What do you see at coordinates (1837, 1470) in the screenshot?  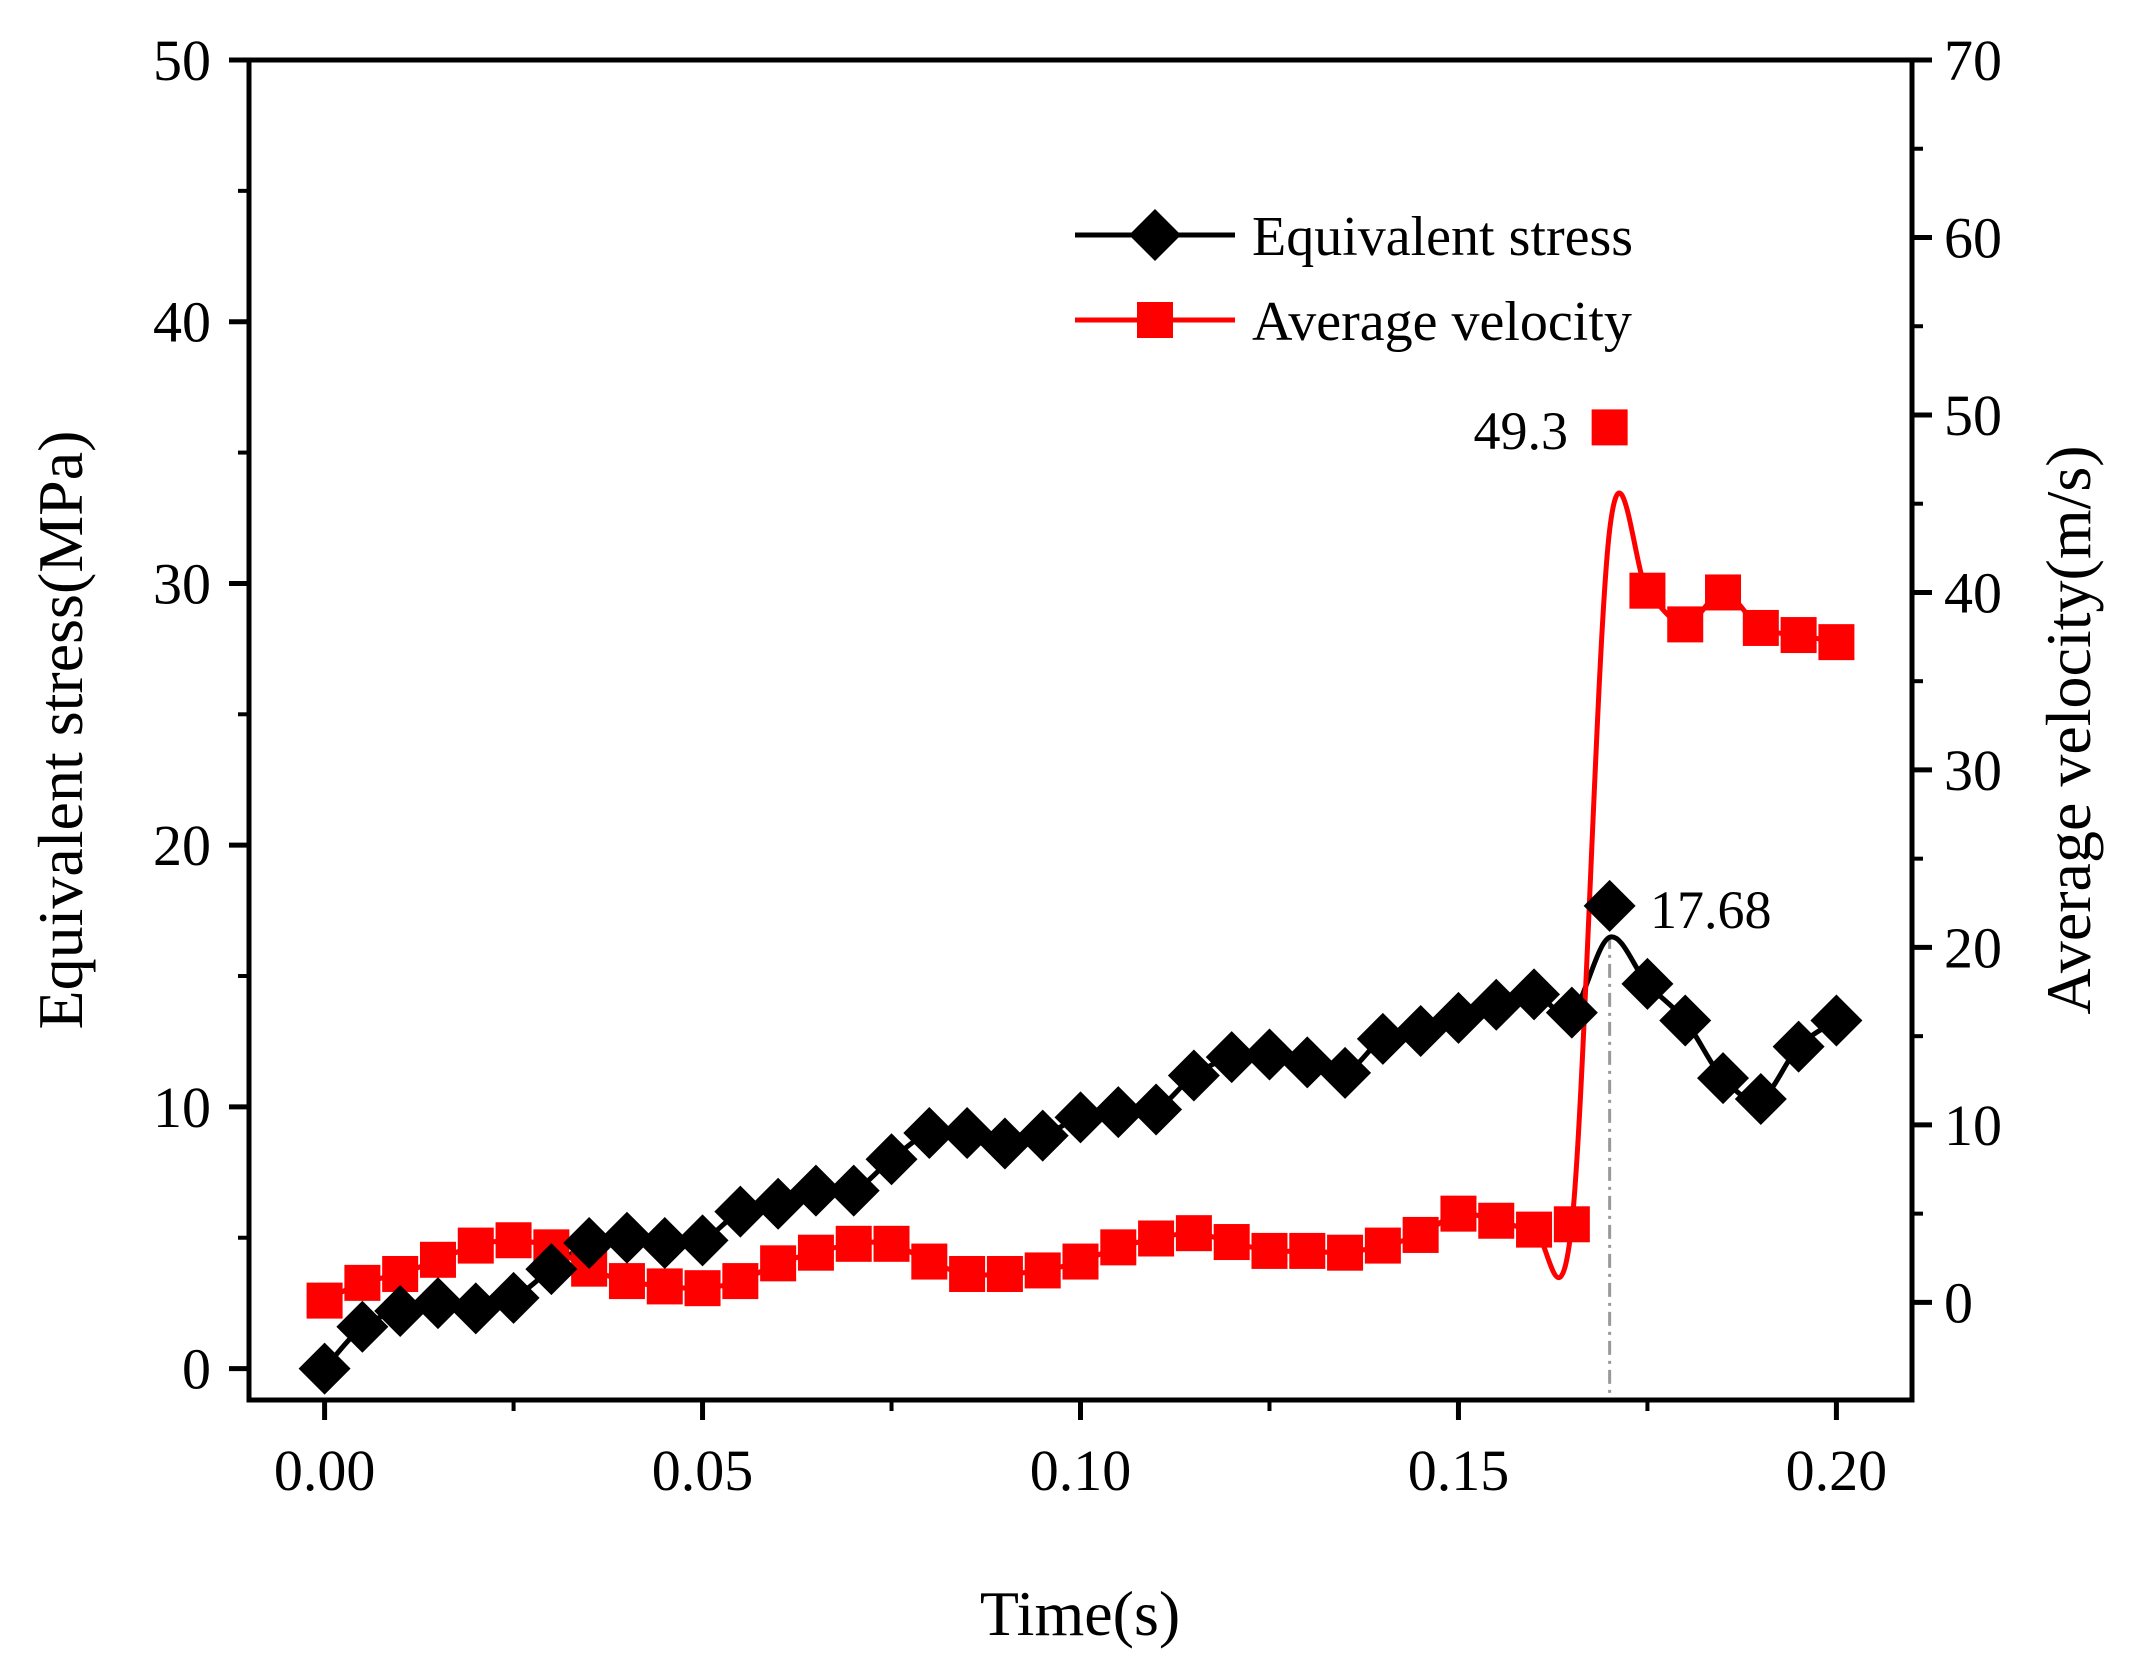 I see `x-tick-label: 0.20` at bounding box center [1837, 1470].